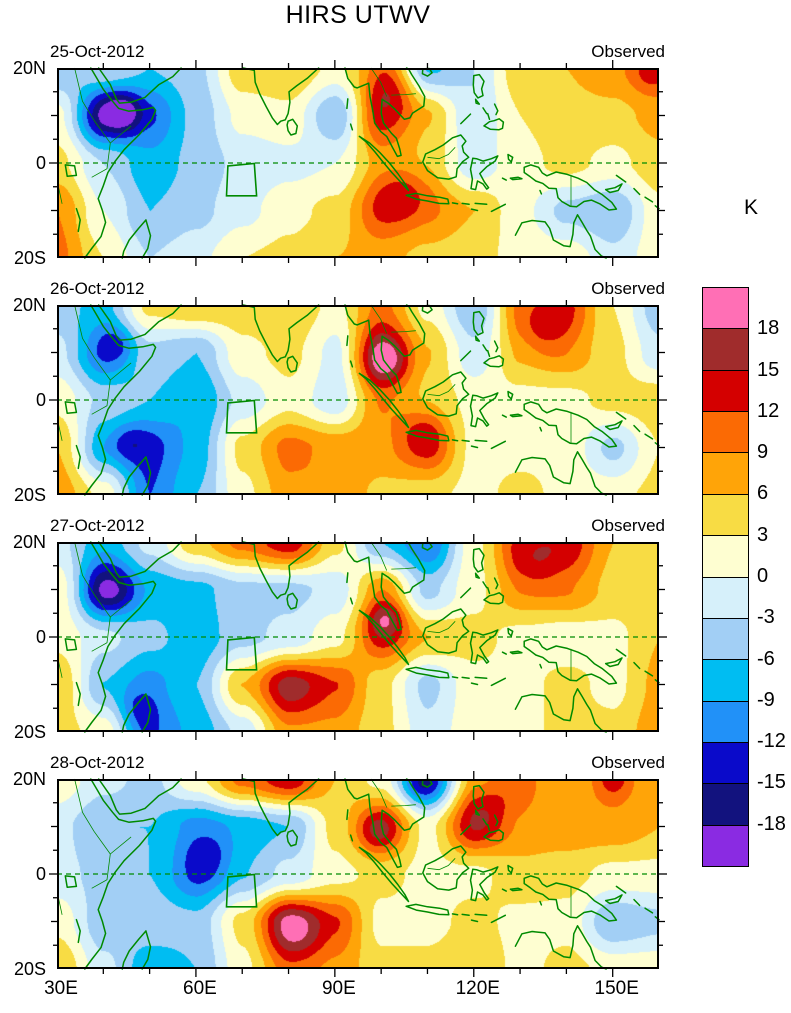  Describe the element at coordinates (771, 782) in the screenshot. I see `colorbar-tick-label: -15` at that location.